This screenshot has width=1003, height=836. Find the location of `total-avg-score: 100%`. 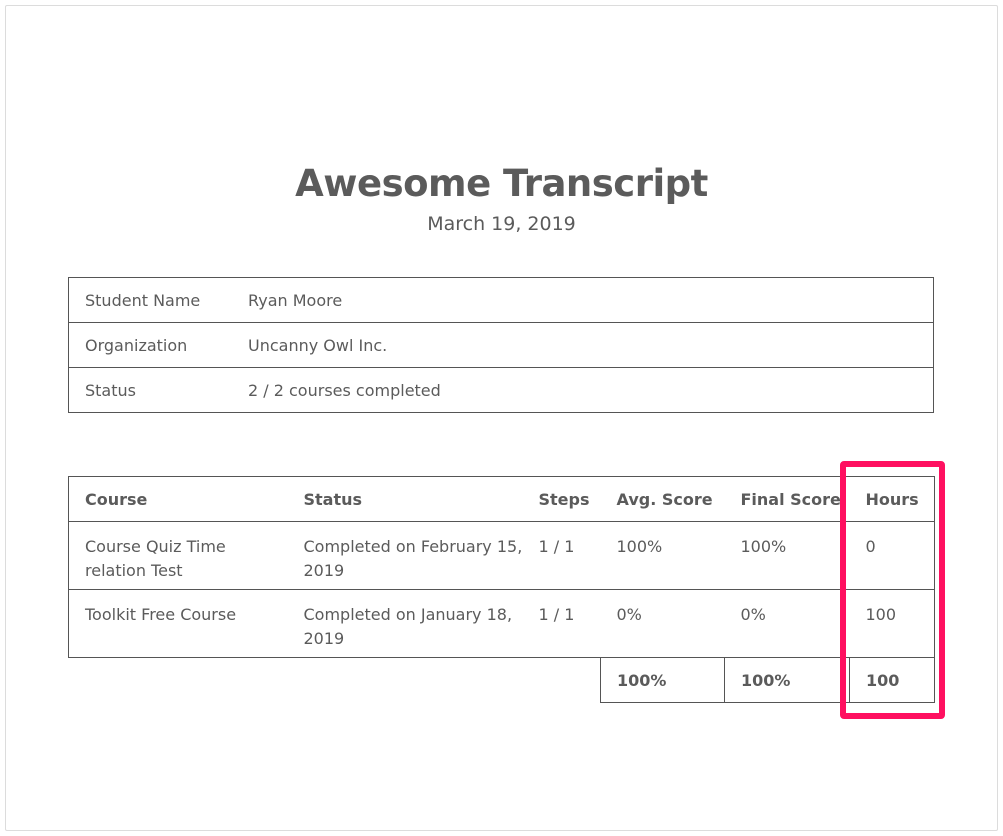

total-avg-score: 100% is located at coordinates (662, 680).